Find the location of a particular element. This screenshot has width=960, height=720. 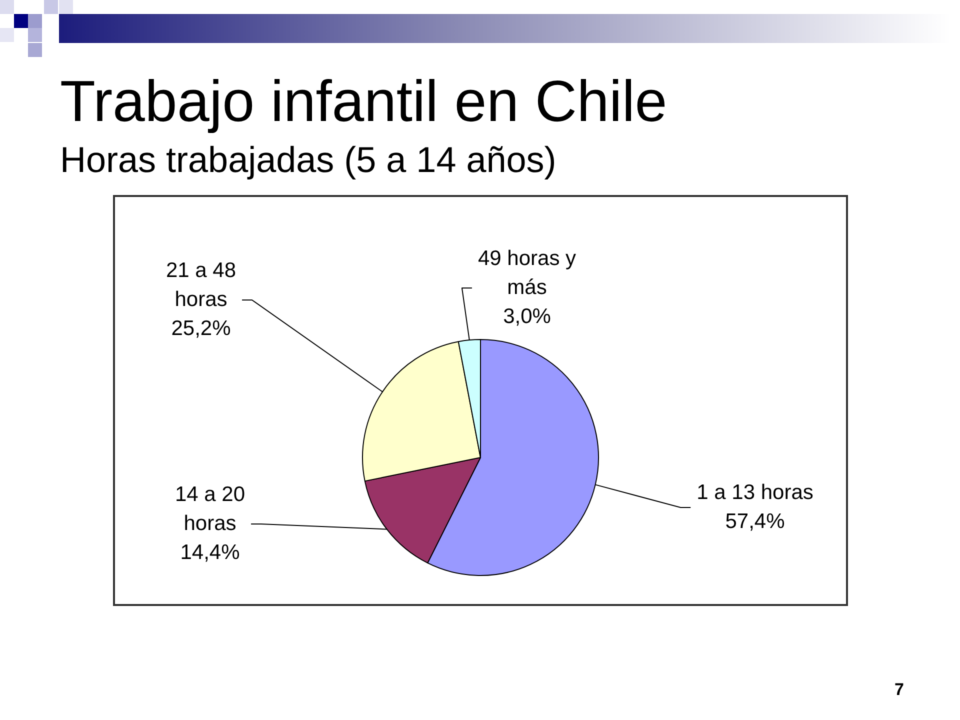

slice-label: 14 a 20 horas is located at coordinates (210, 508).